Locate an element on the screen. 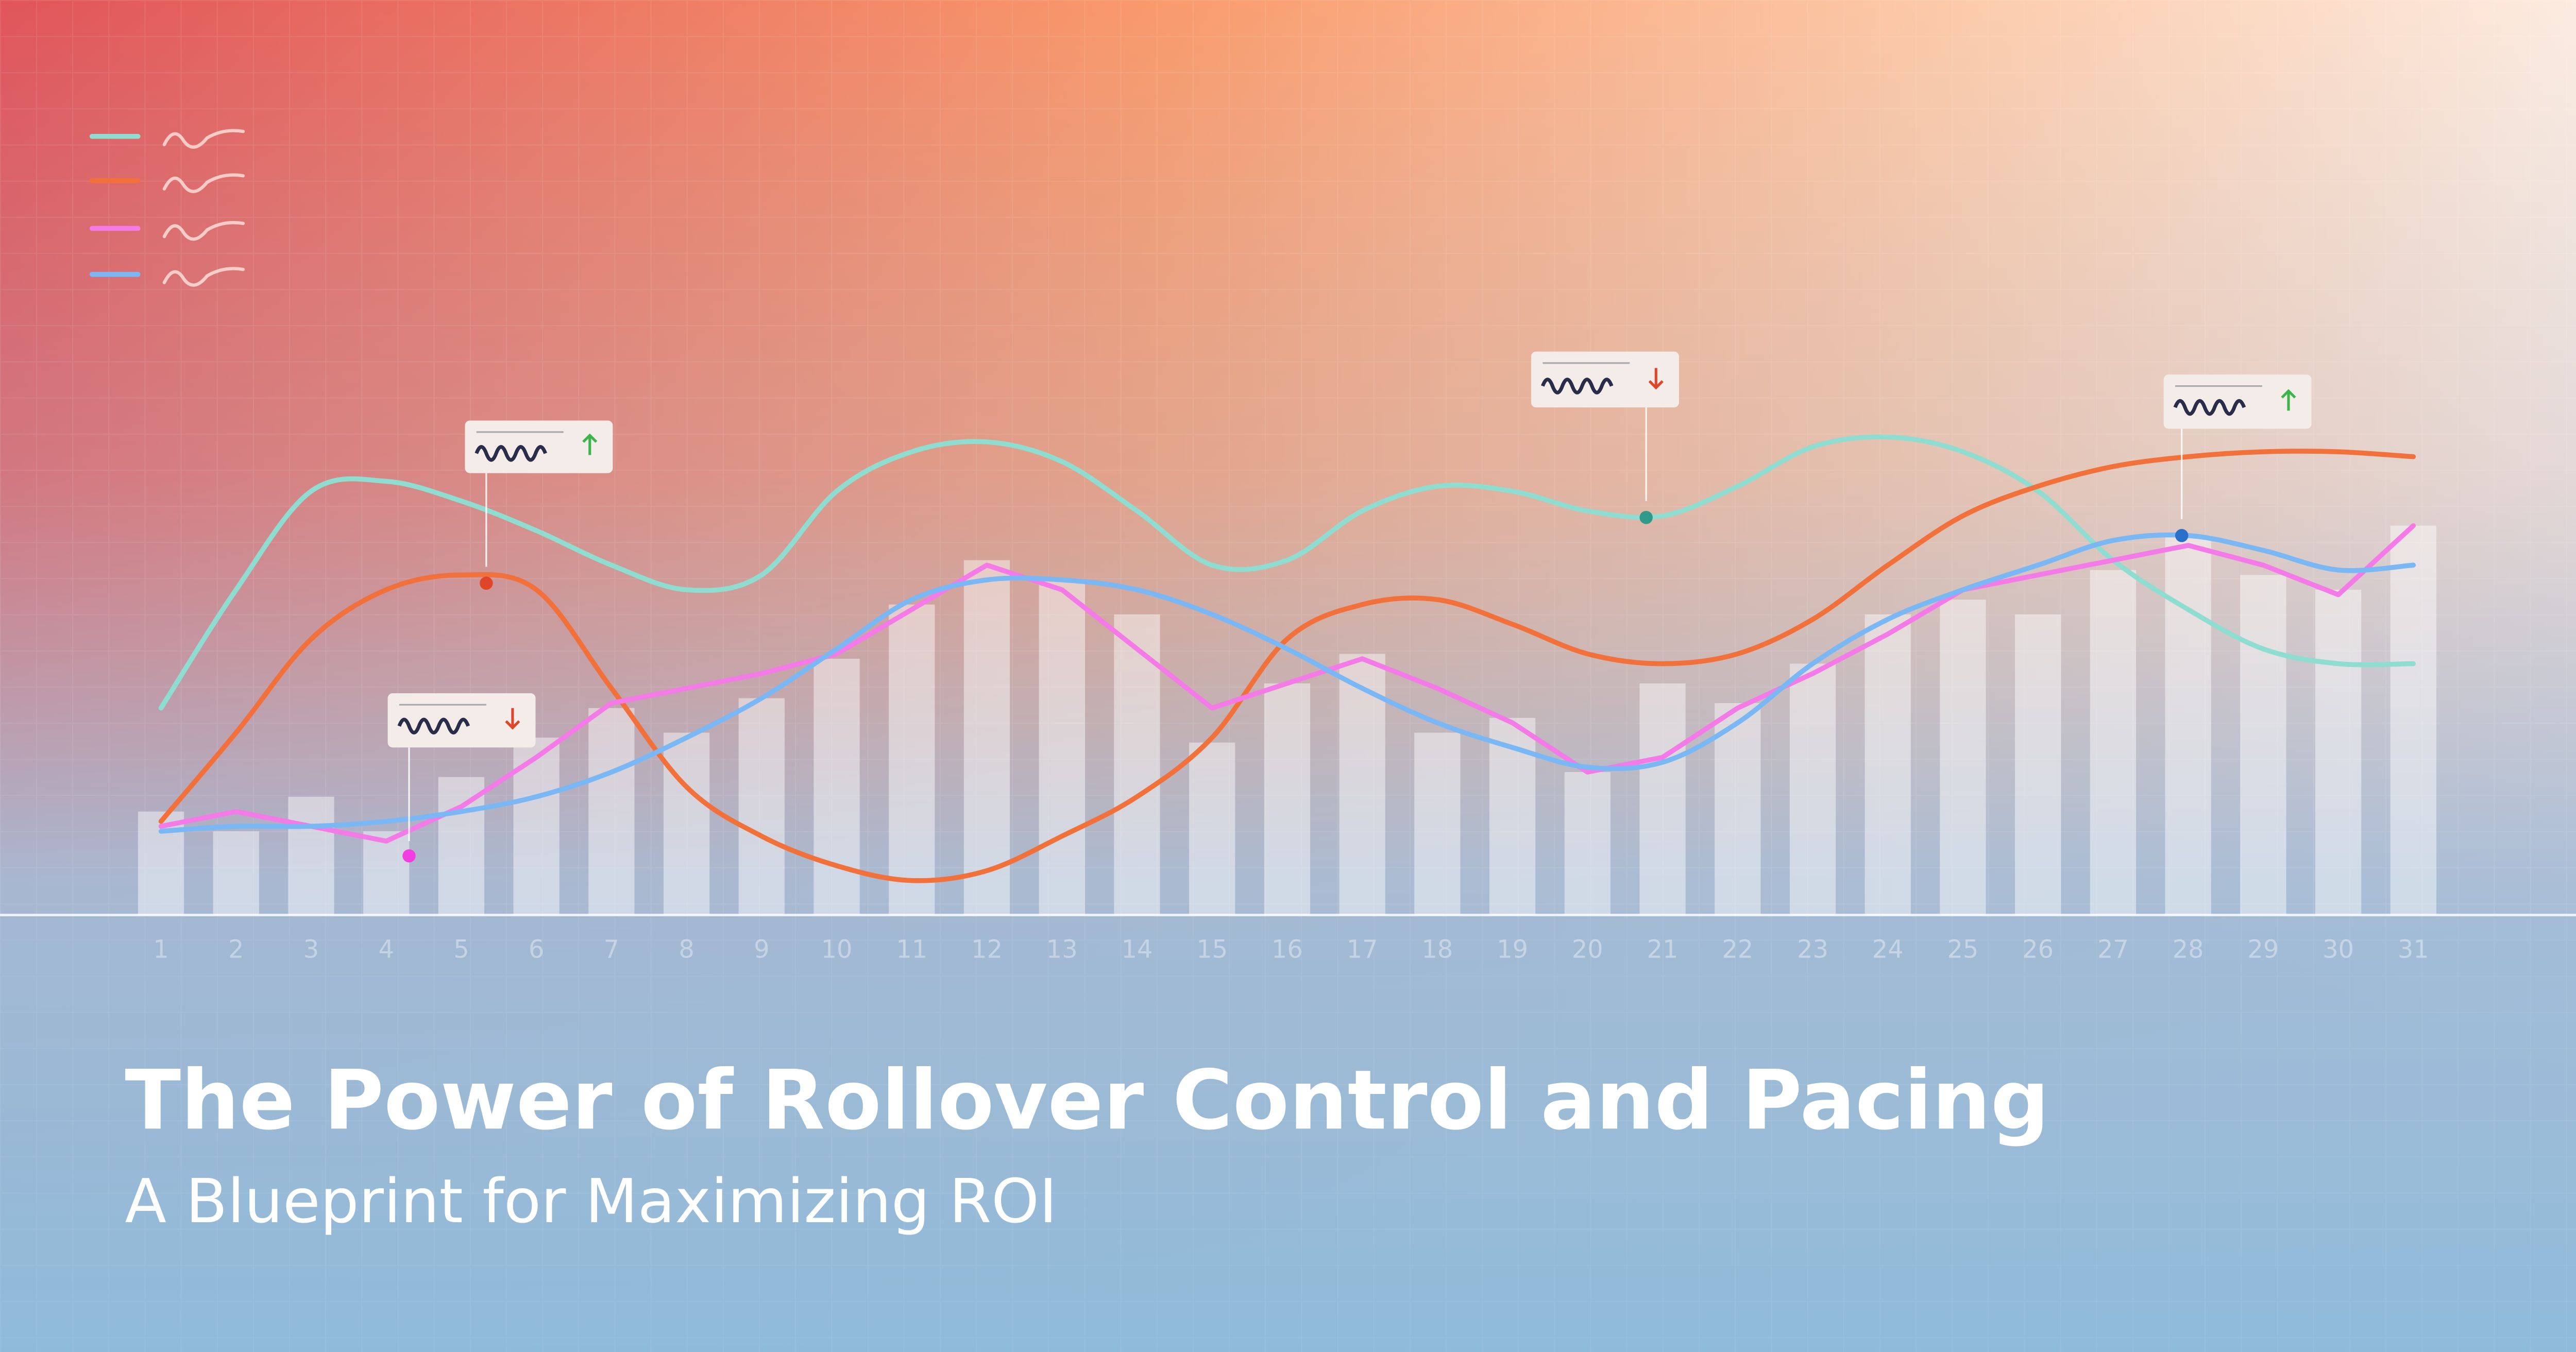 This screenshot has width=2576, height=1352. x-tick-label: 16 is located at coordinates (1287, 950).